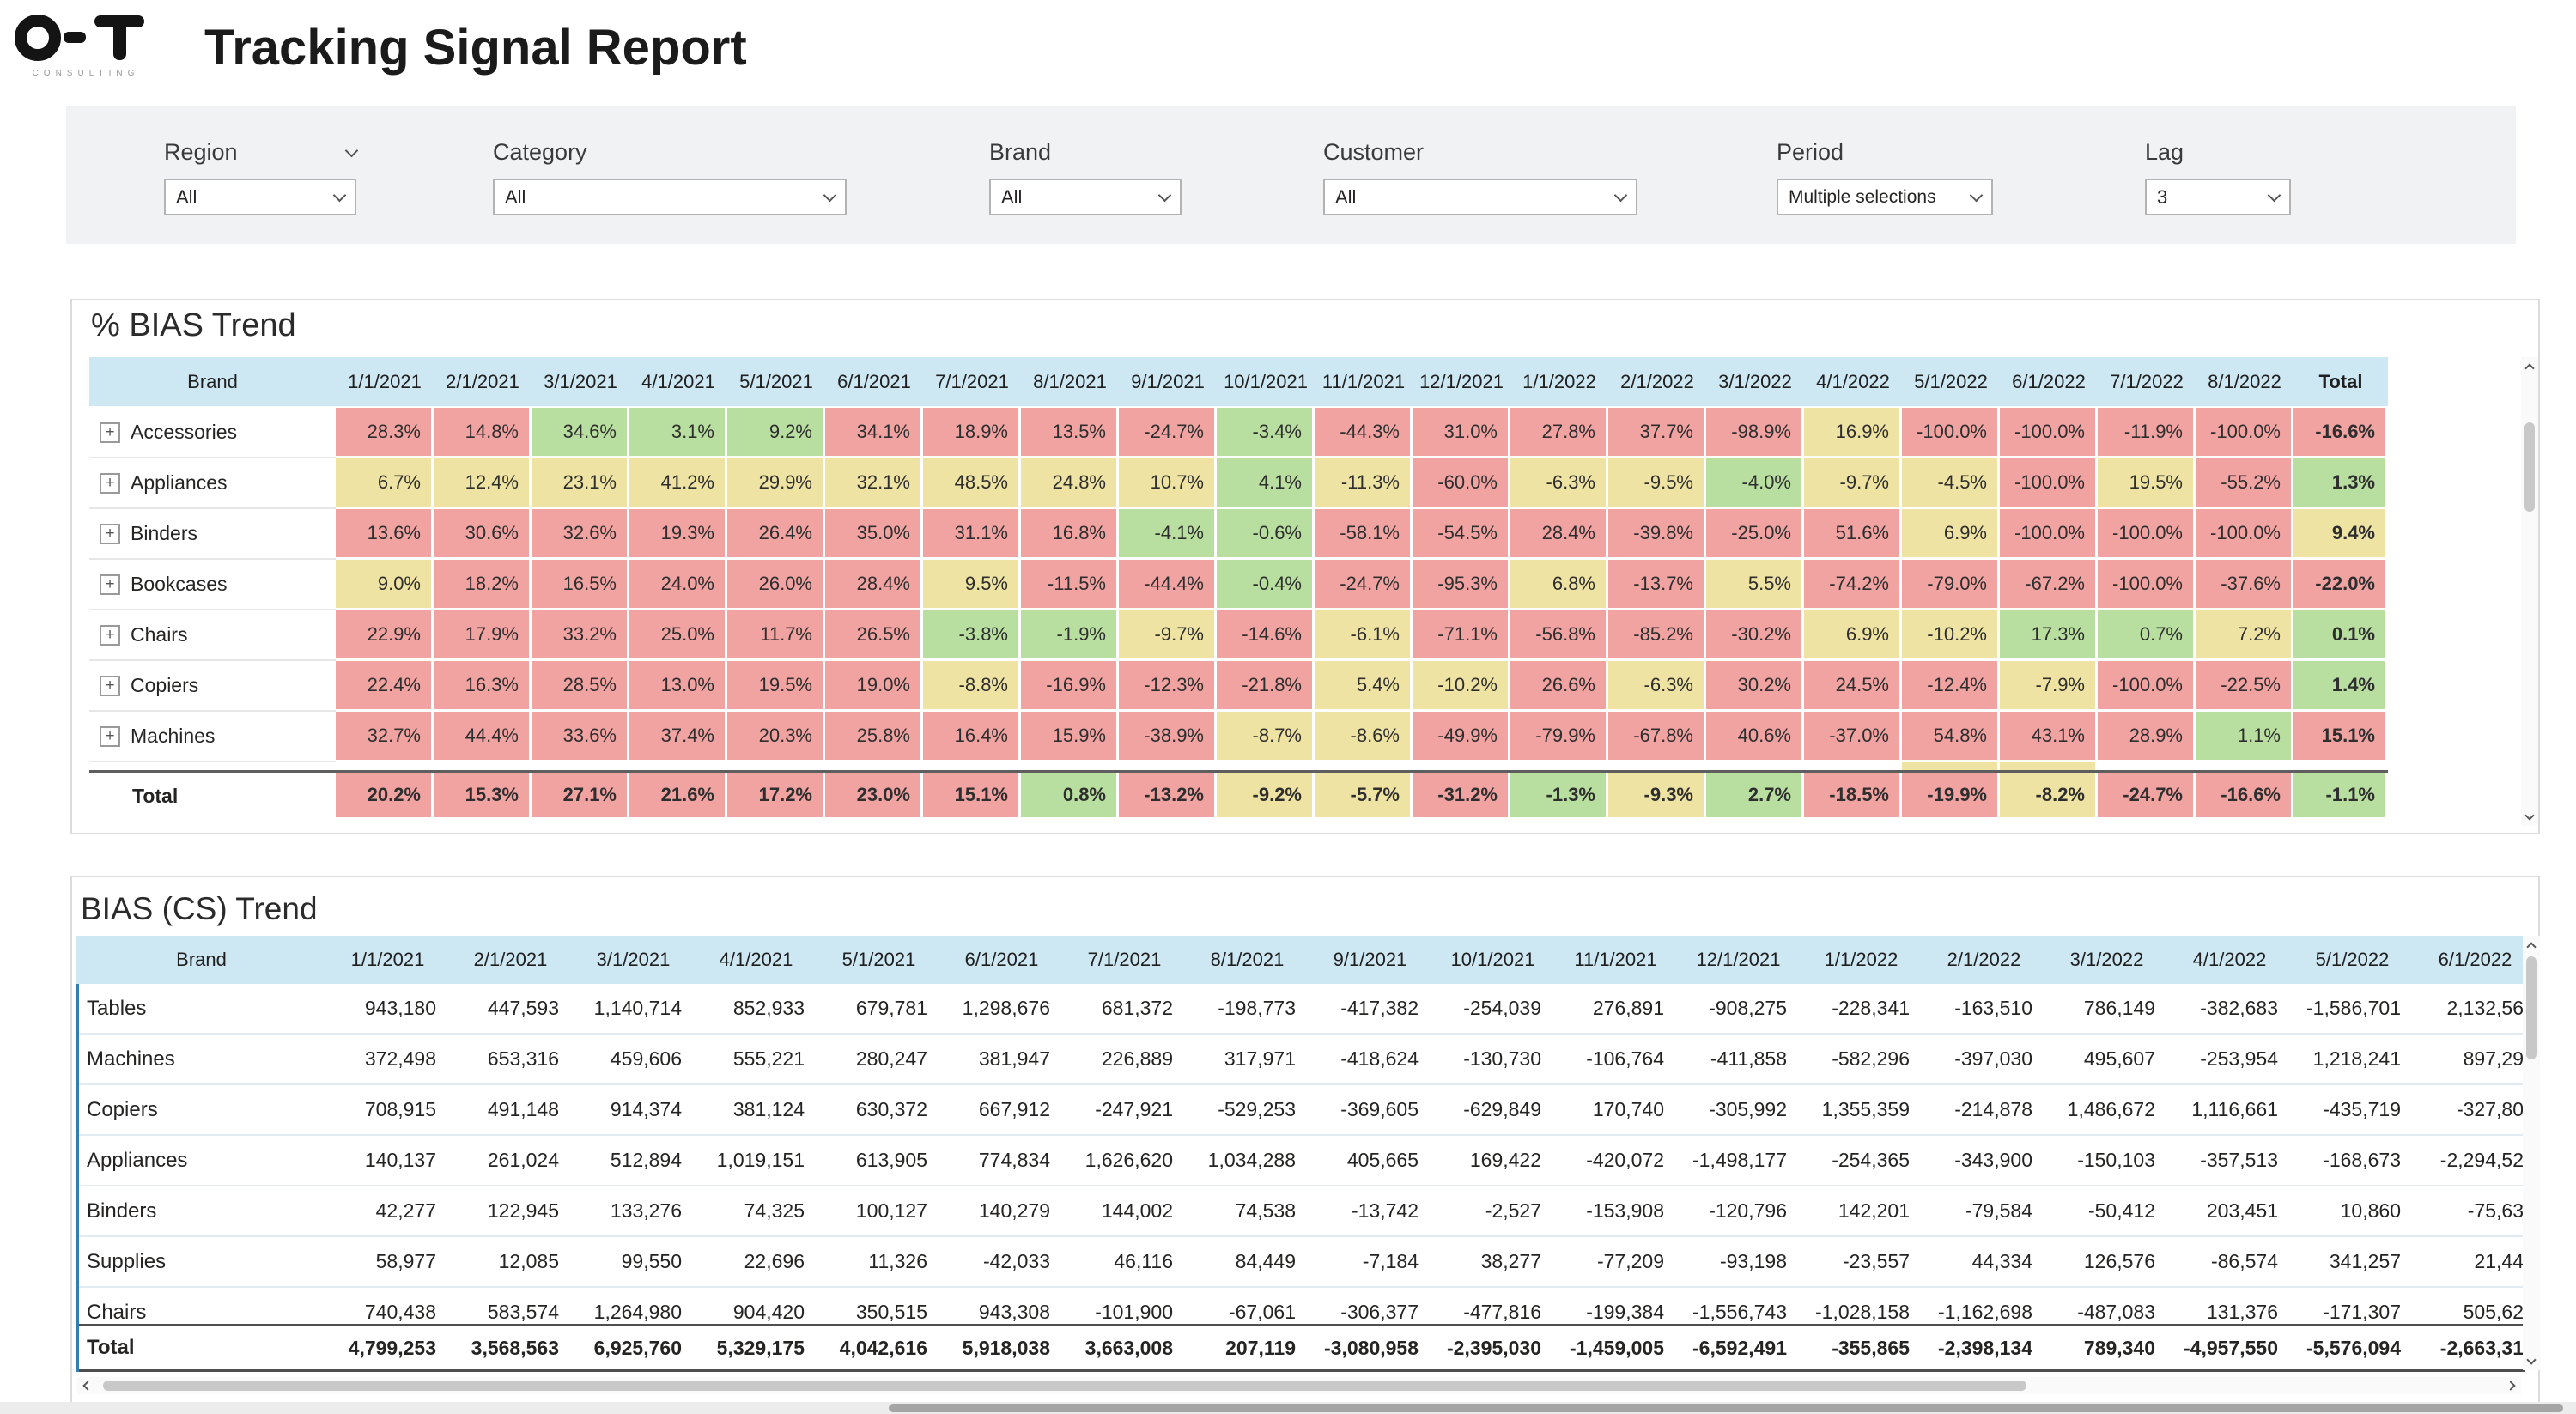  What do you see at coordinates (2049, 534) in the screenshot?
I see `bias-value-cell: -100.0%` at bounding box center [2049, 534].